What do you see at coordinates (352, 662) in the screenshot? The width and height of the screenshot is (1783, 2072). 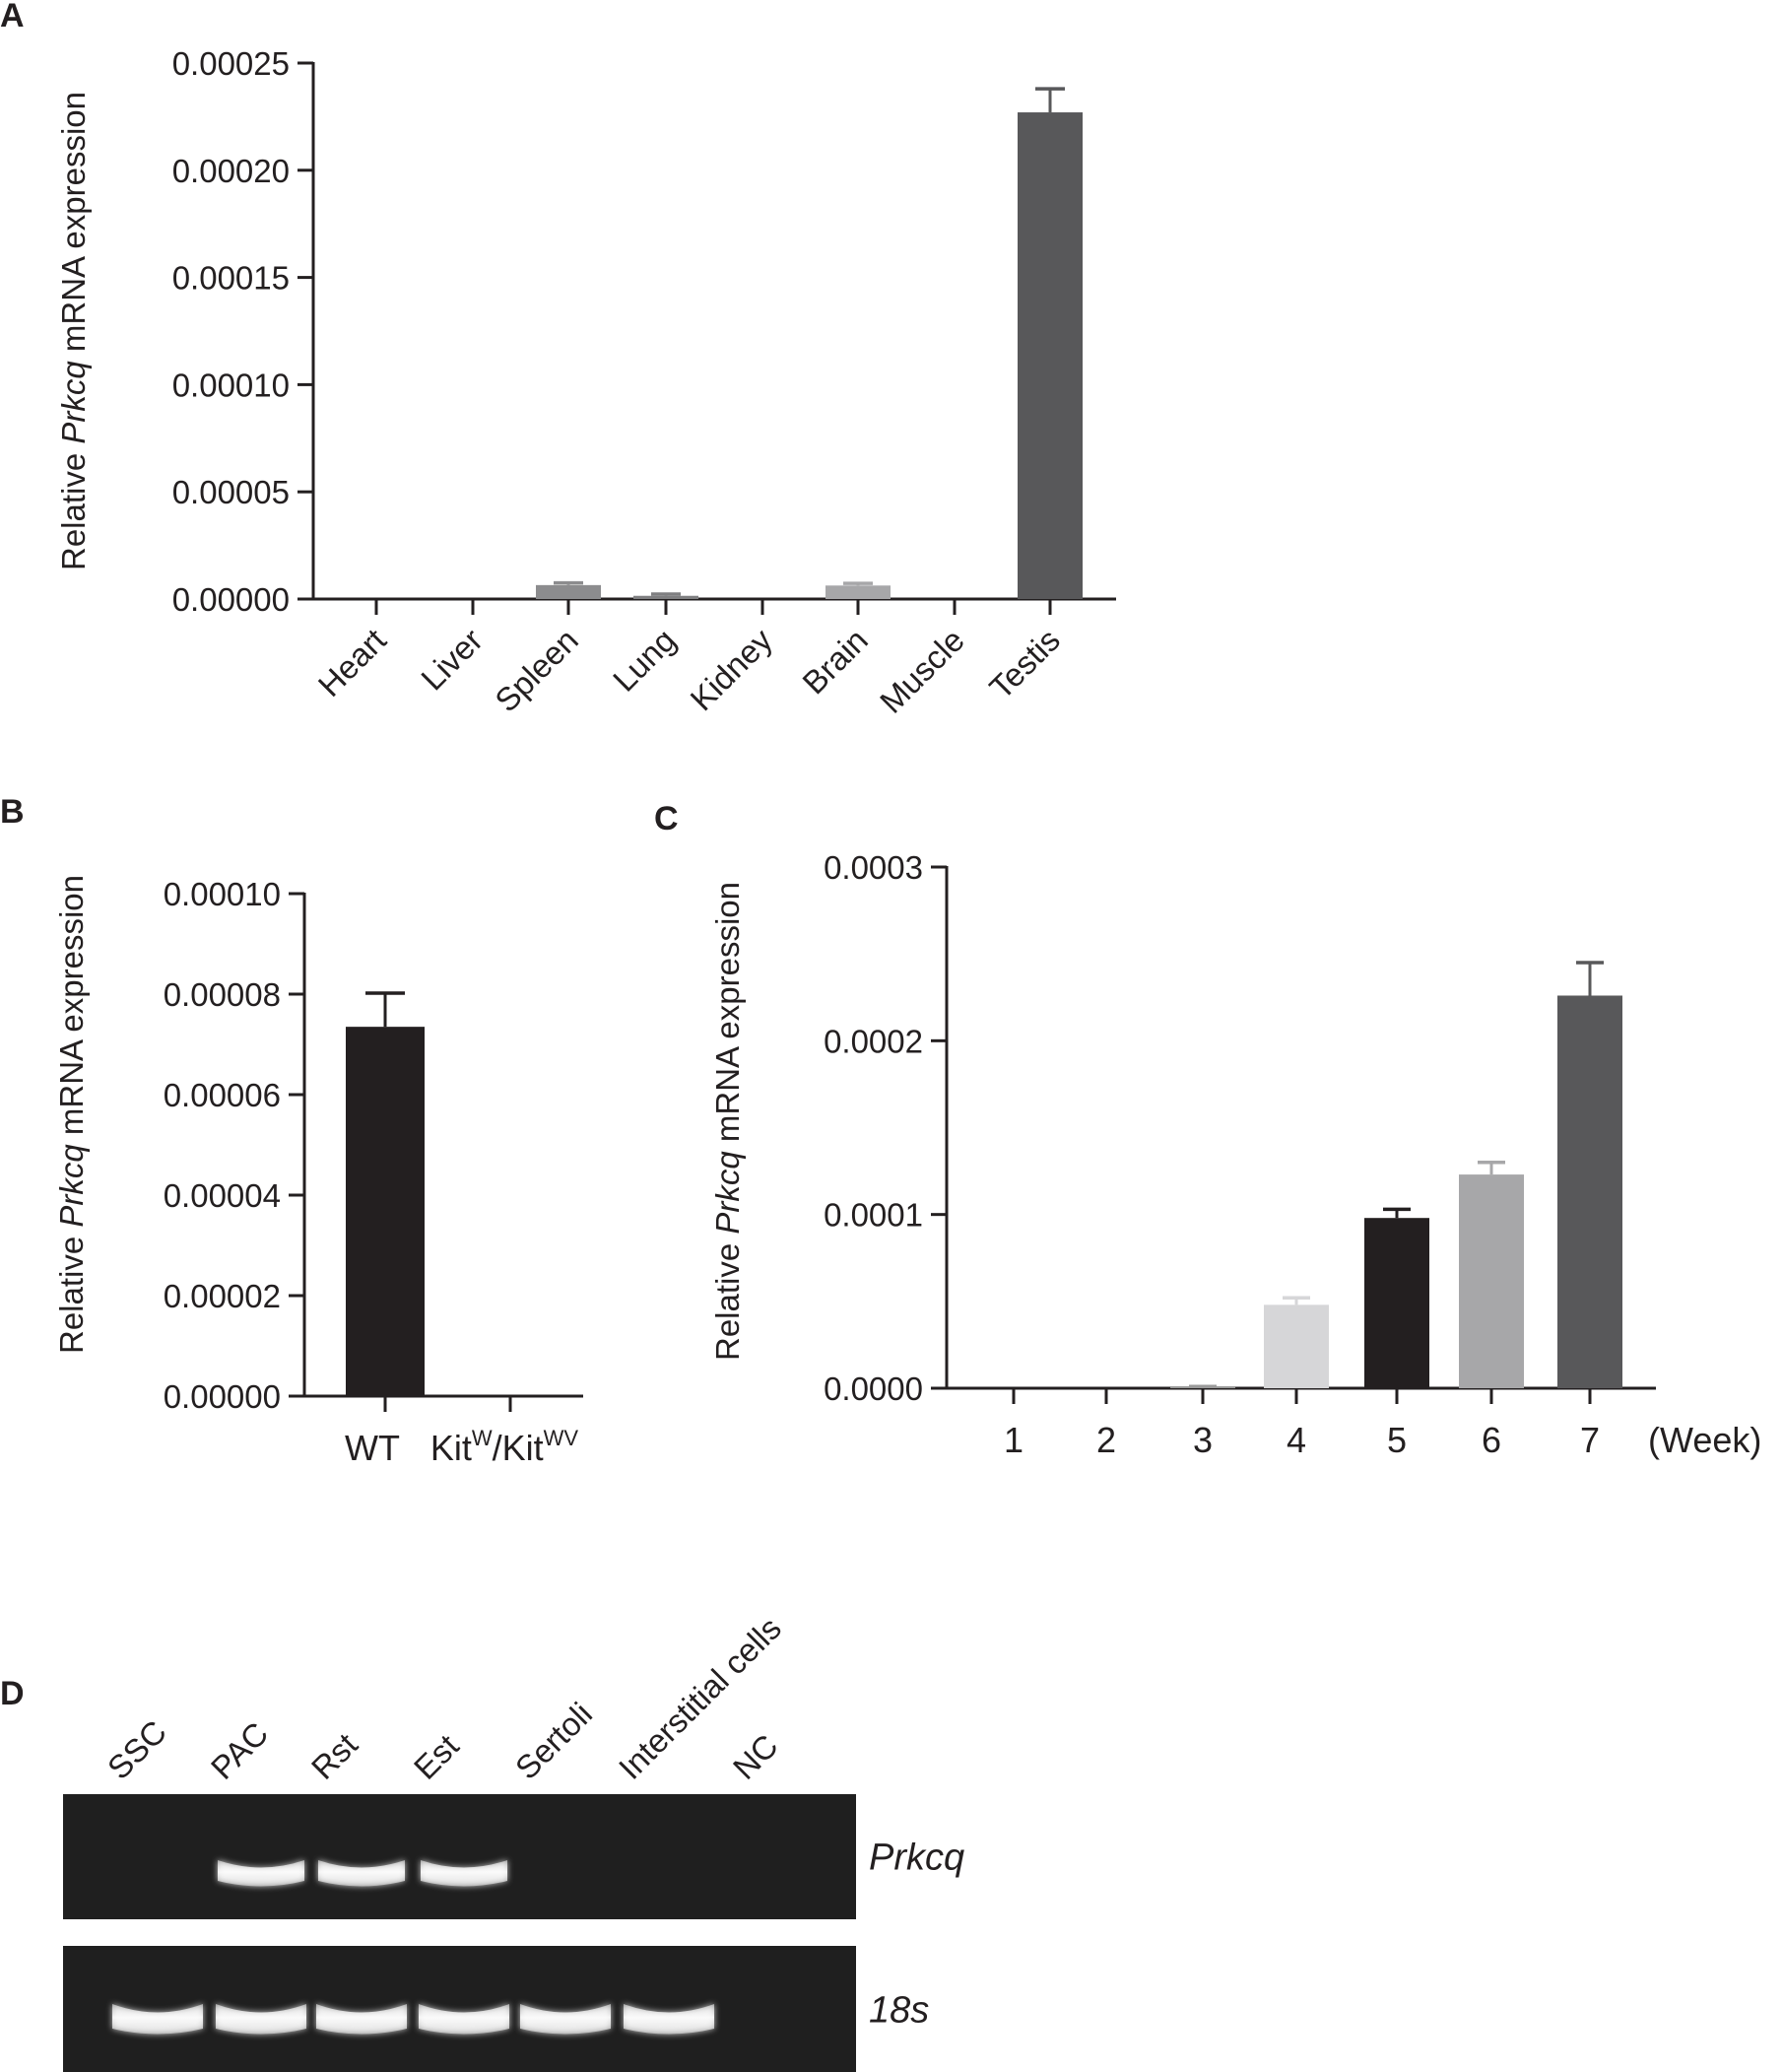 I see `x-category-label: Heart` at bounding box center [352, 662].